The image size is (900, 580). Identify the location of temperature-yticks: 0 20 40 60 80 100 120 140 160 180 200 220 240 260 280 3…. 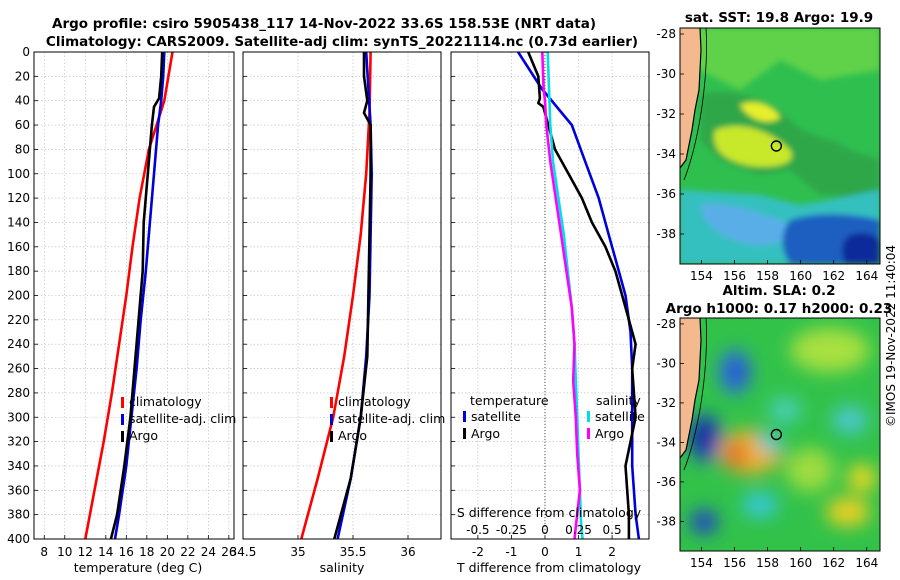
(18, 295).